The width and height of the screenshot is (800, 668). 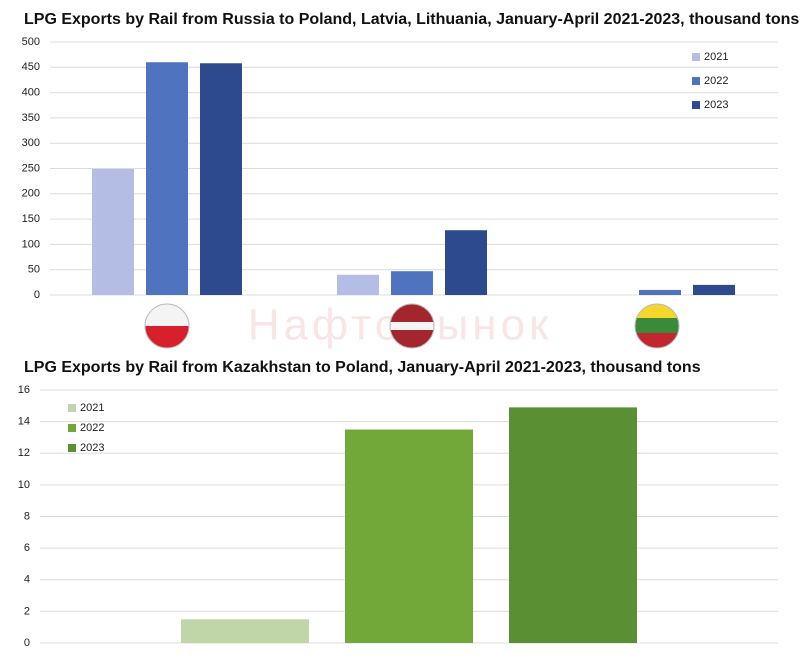 What do you see at coordinates (31, 168) in the screenshot?
I see `y-tick-label: 250` at bounding box center [31, 168].